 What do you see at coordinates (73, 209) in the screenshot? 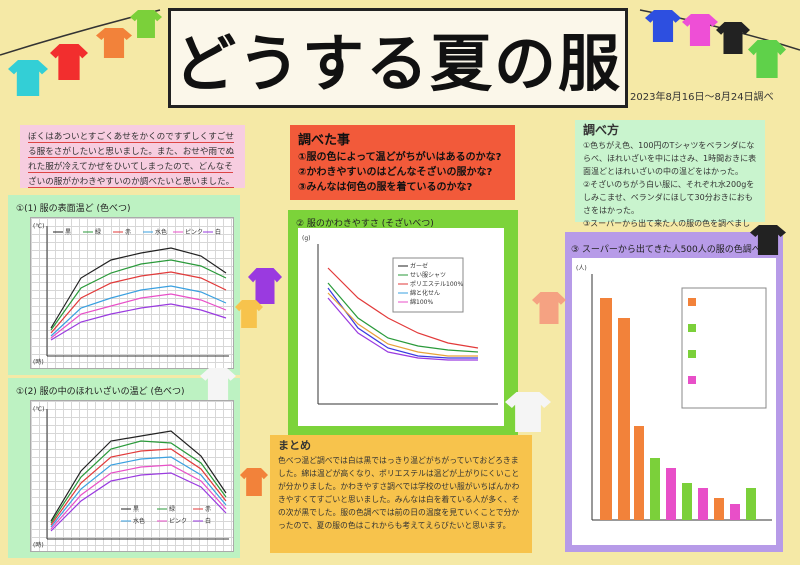
I see `graph1-label: ①(1) 服の表面温ど (色べつ)` at bounding box center [73, 209].